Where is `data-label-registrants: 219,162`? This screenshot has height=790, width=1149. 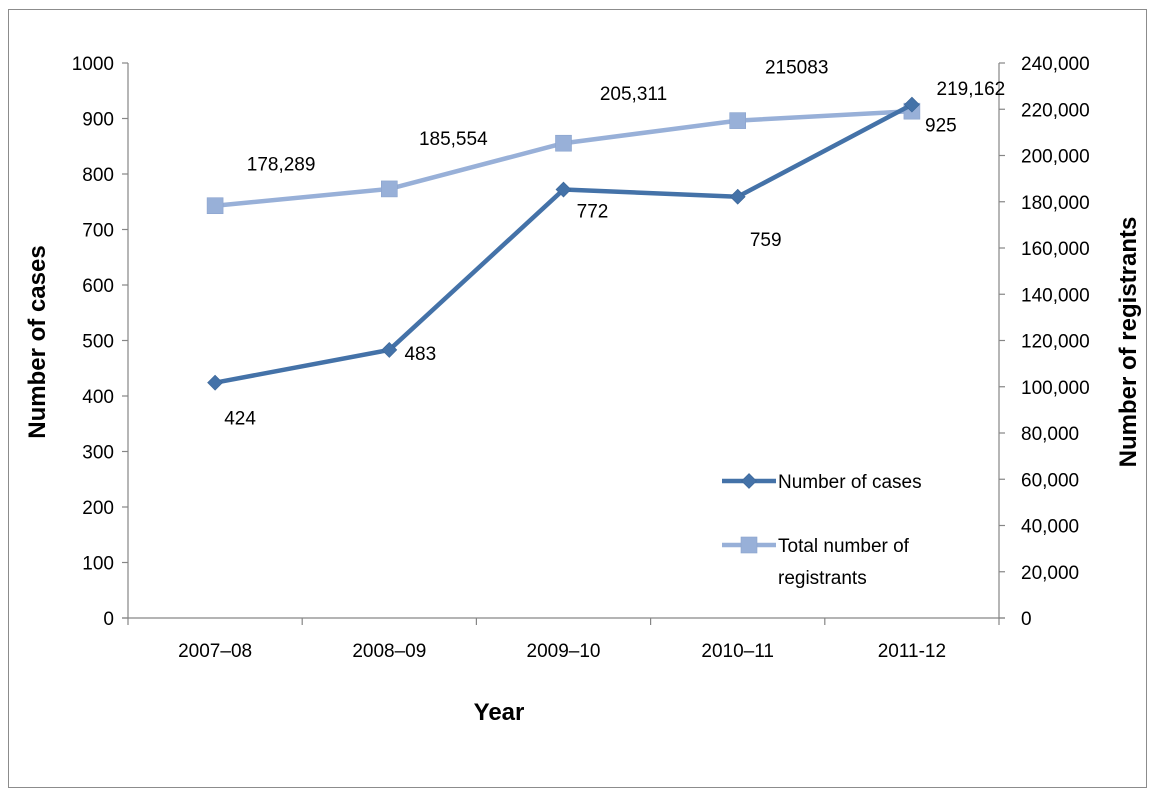 data-label-registrants: 219,162 is located at coordinates (971, 89).